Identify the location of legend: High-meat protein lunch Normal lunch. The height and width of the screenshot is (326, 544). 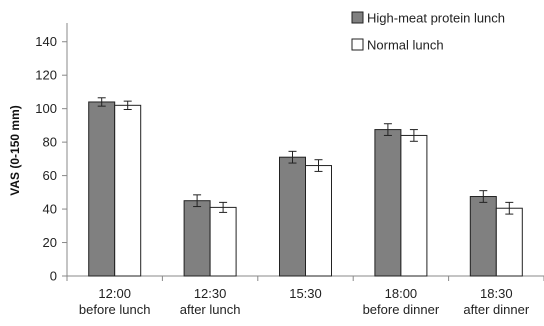
(428, 32).